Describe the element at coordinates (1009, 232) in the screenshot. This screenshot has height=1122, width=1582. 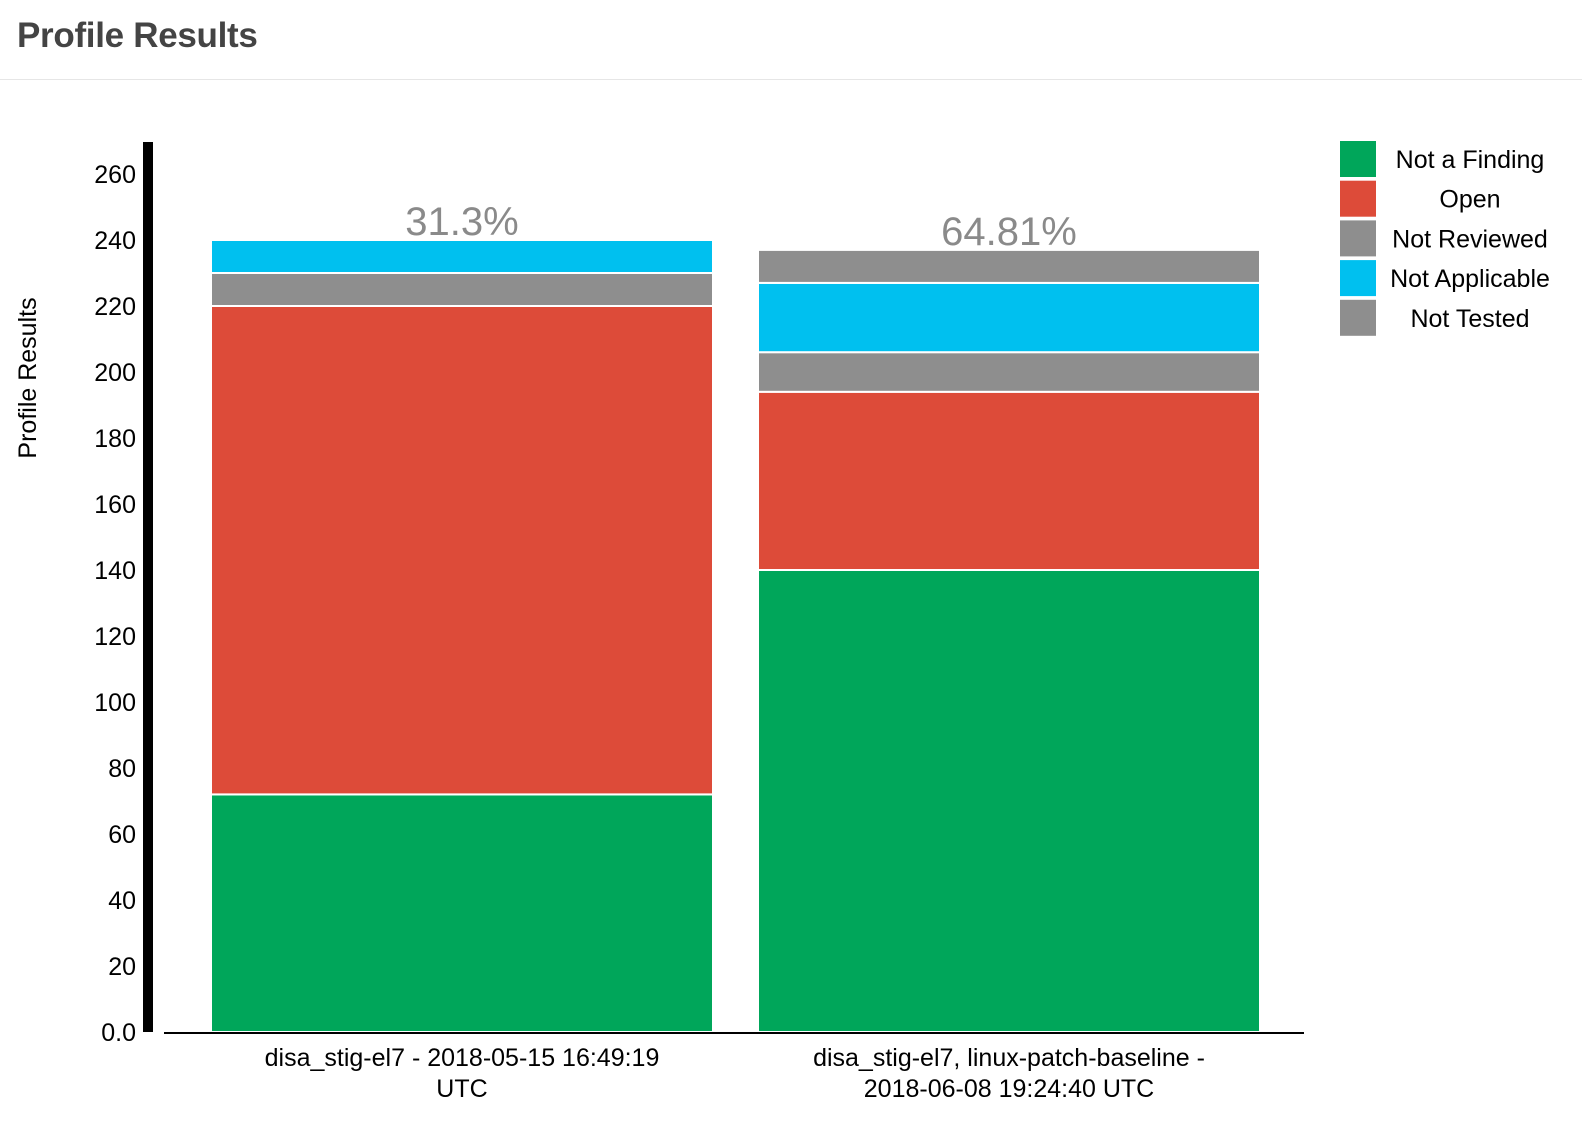
I see `bar-top-percent-label: 64.81%` at that location.